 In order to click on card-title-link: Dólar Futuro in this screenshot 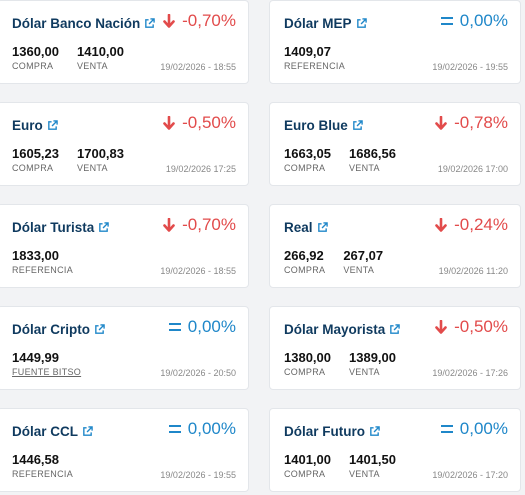, I will do `click(332, 431)`.